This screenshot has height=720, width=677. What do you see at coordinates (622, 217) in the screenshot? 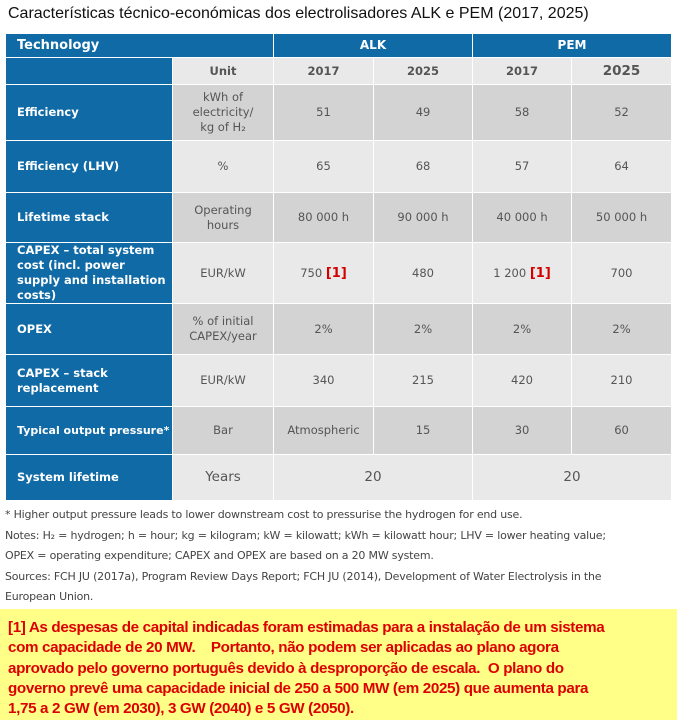
I see `cell: 50 000 h` at bounding box center [622, 217].